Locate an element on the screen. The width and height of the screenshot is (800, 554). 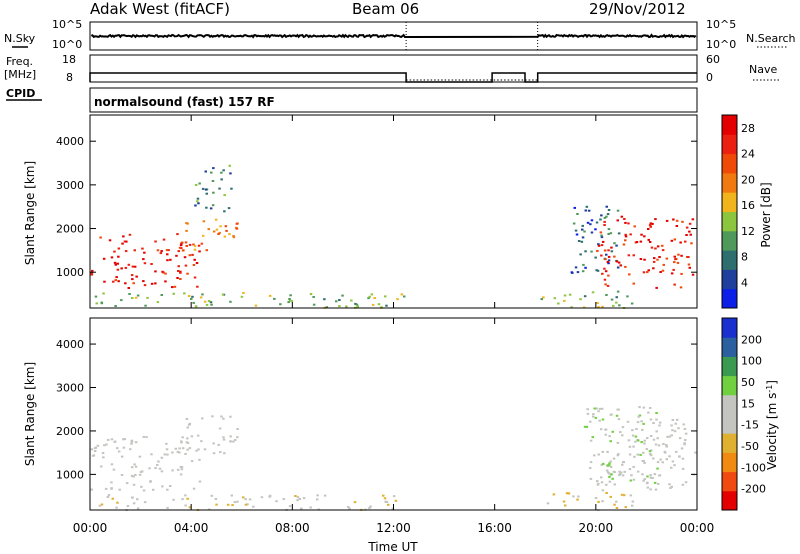
velocity-colorbar-tick: 50 is located at coordinates (748, 382).